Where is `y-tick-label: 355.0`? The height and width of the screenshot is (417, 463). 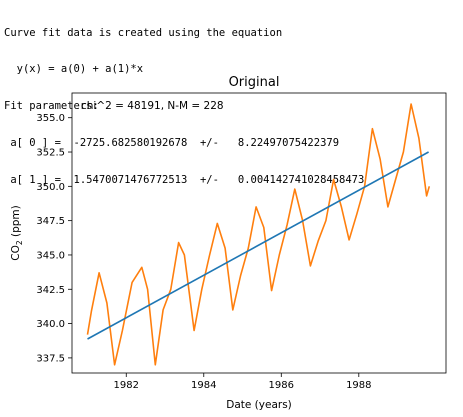
y-tick-label: 355.0 is located at coordinates (50, 118).